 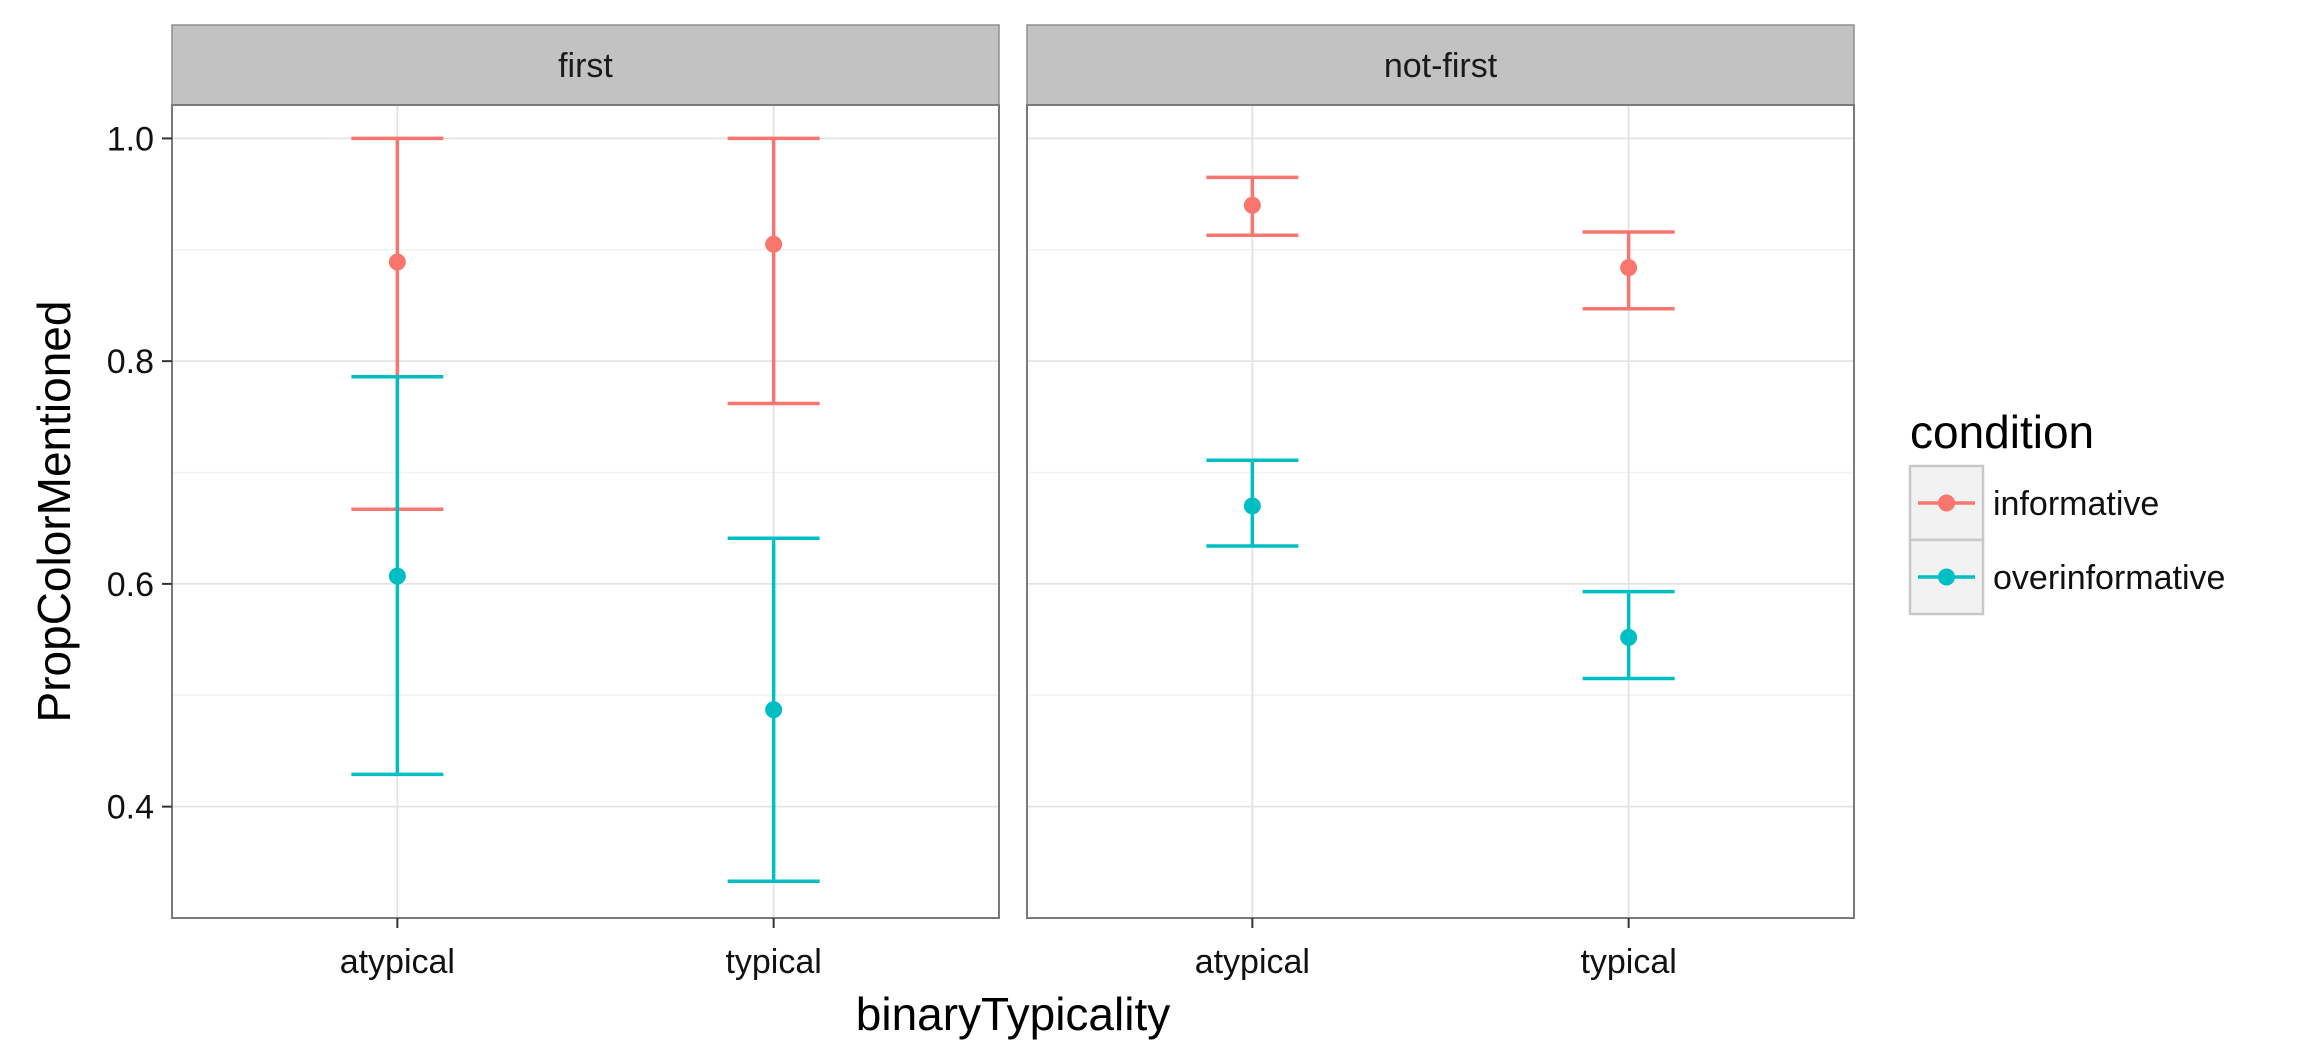 I want to click on legend-label-overinformative: overinformative, so click(x=2109, y=578).